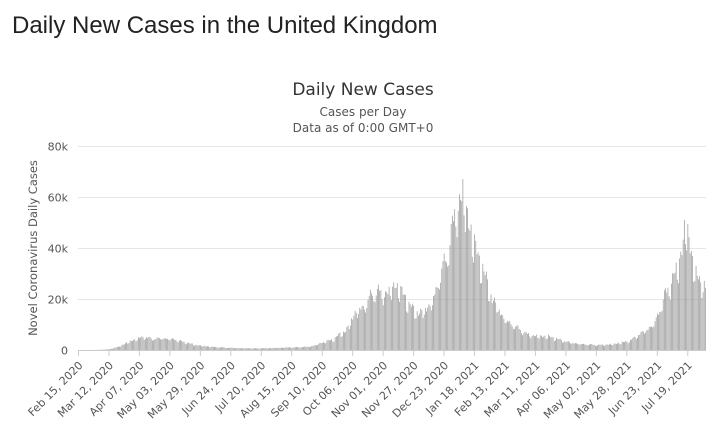  What do you see at coordinates (58, 249) in the screenshot?
I see `y-tick-label: 40k` at bounding box center [58, 249].